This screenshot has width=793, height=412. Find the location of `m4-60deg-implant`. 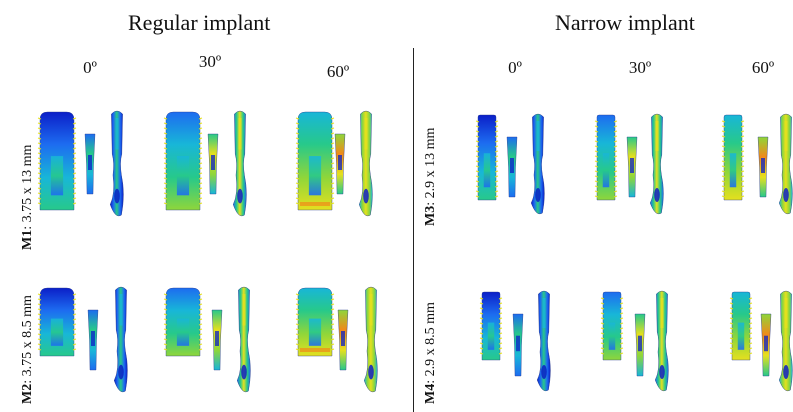

m4-60deg-implant is located at coordinates (741, 326).